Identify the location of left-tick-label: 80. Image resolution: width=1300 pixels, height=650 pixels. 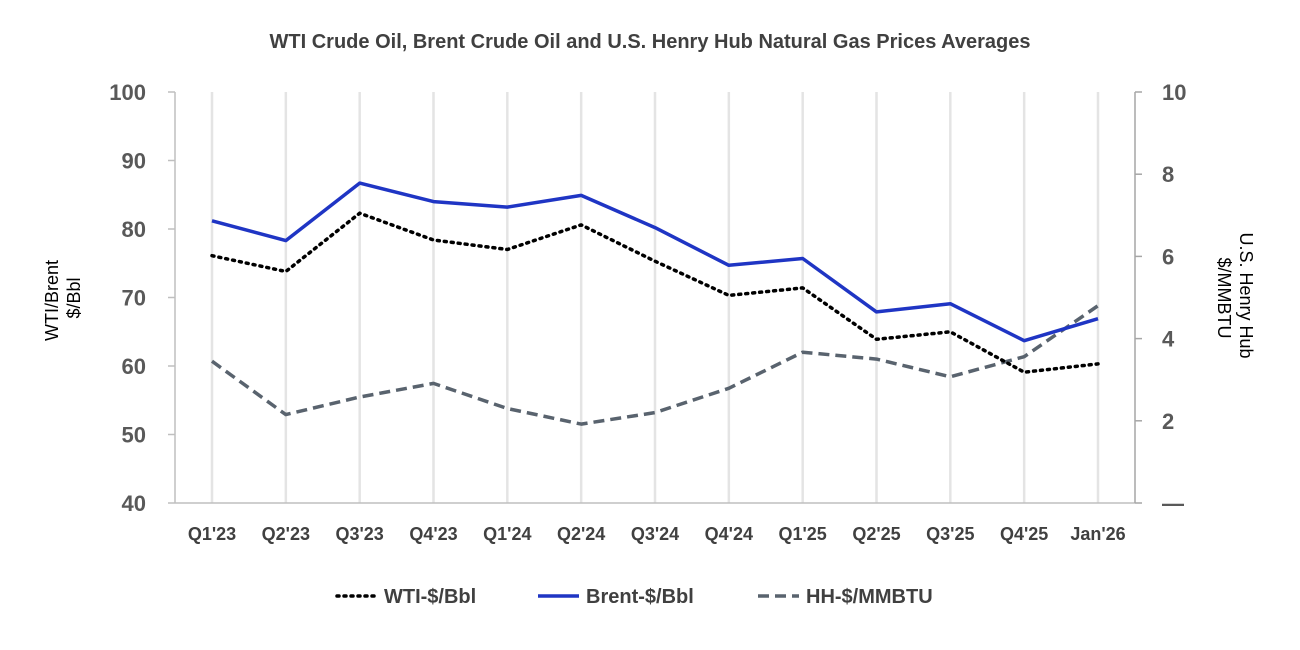
(134, 229).